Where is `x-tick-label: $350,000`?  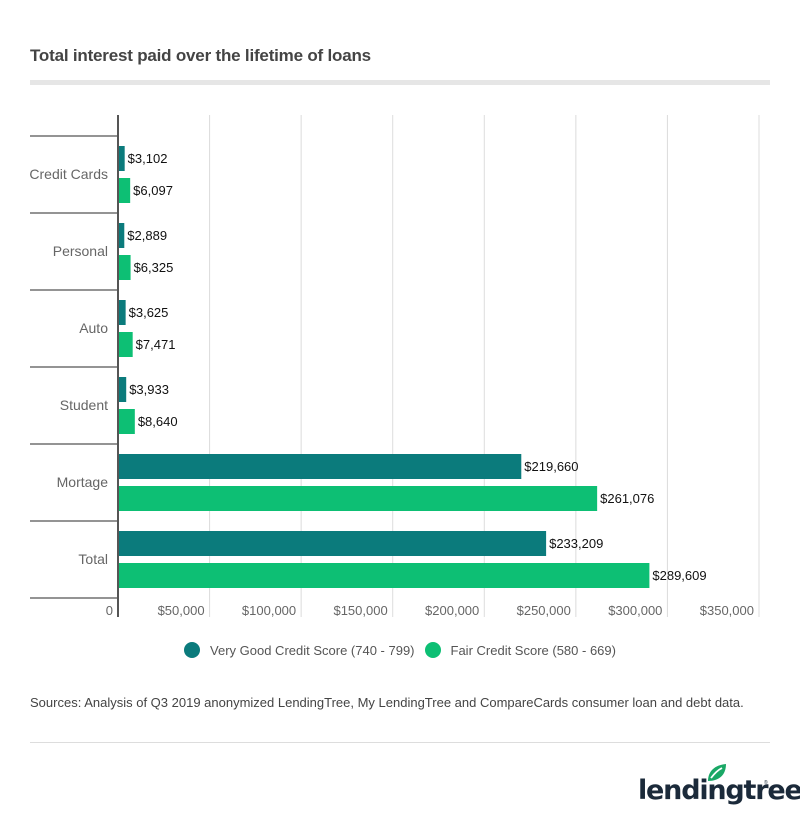 x-tick-label: $350,000 is located at coordinates (727, 610).